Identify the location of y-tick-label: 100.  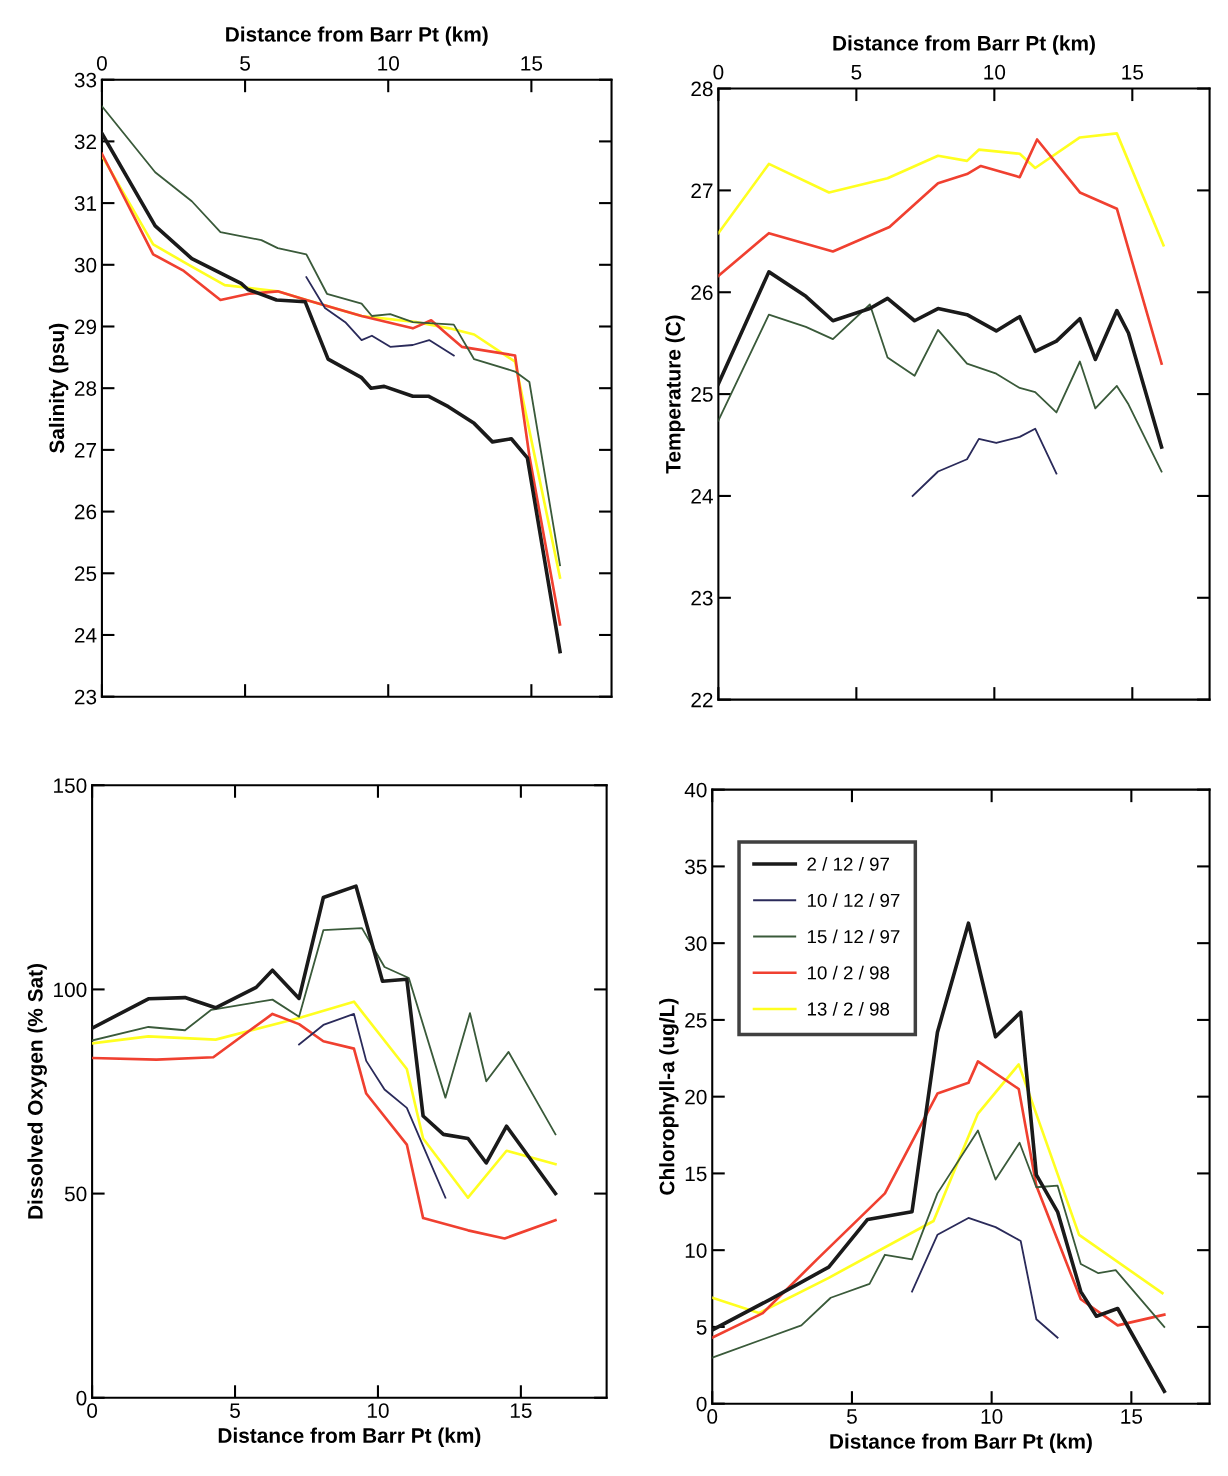
(70, 990).